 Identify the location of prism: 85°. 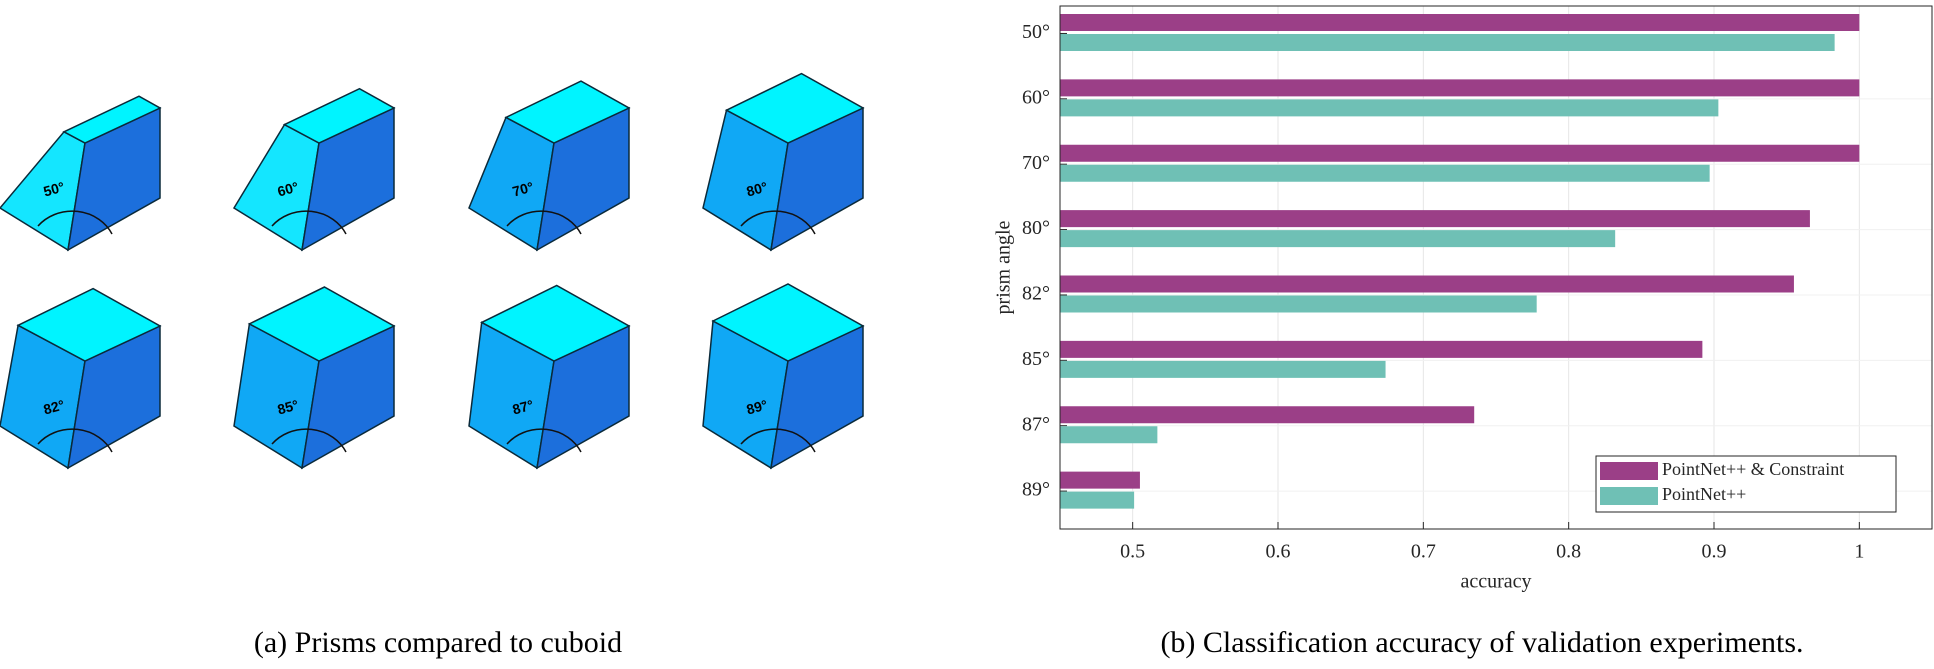
(314, 378).